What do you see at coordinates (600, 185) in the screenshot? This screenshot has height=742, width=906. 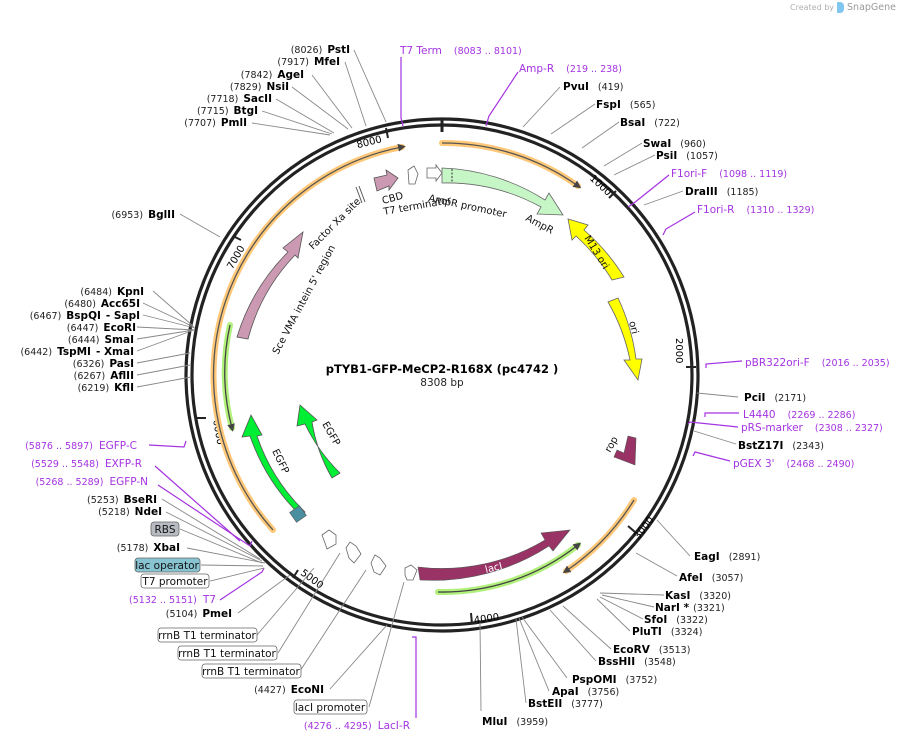 I see `tick-1000: 1000` at bounding box center [600, 185].